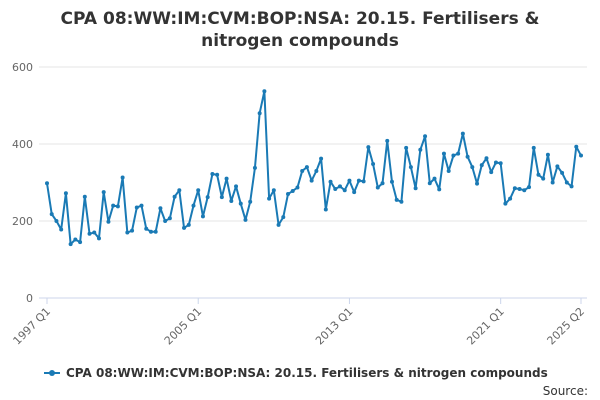 This screenshot has width=600, height=400. What do you see at coordinates (565, 391) in the screenshot?
I see `source-credit: Source:` at bounding box center [565, 391].